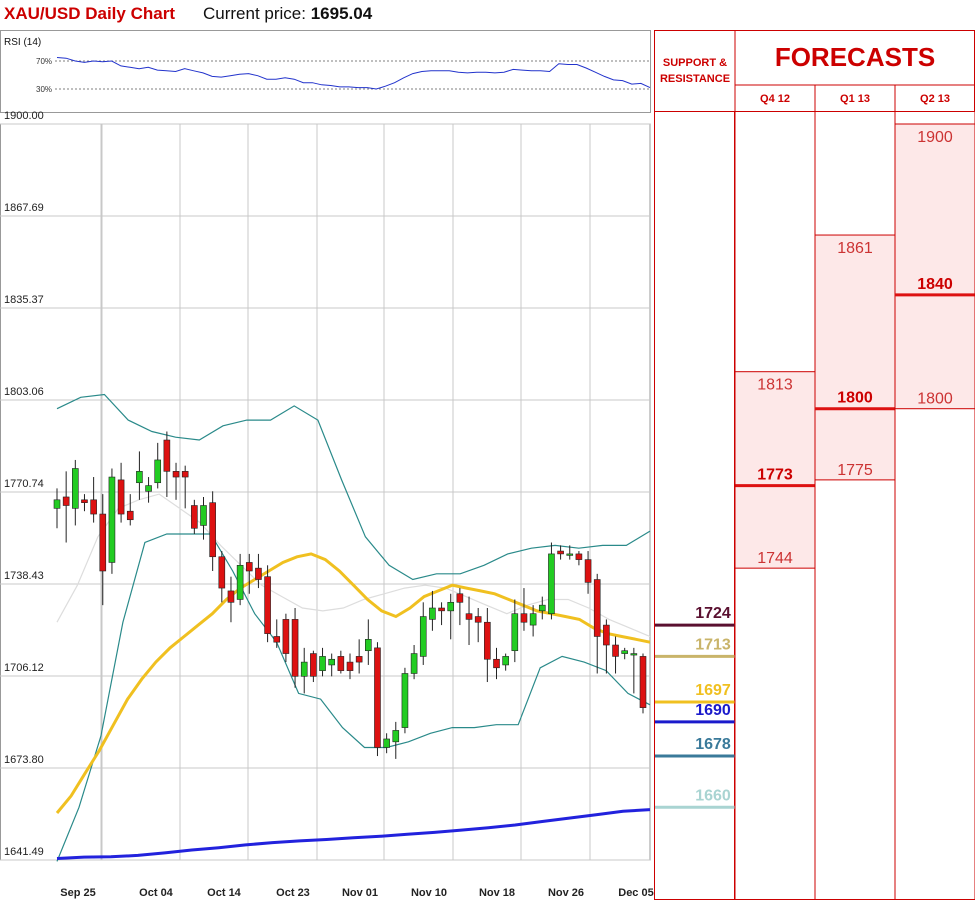 The height and width of the screenshot is (900, 975). I want to click on x-tick-label: Oct 14, so click(224, 893).